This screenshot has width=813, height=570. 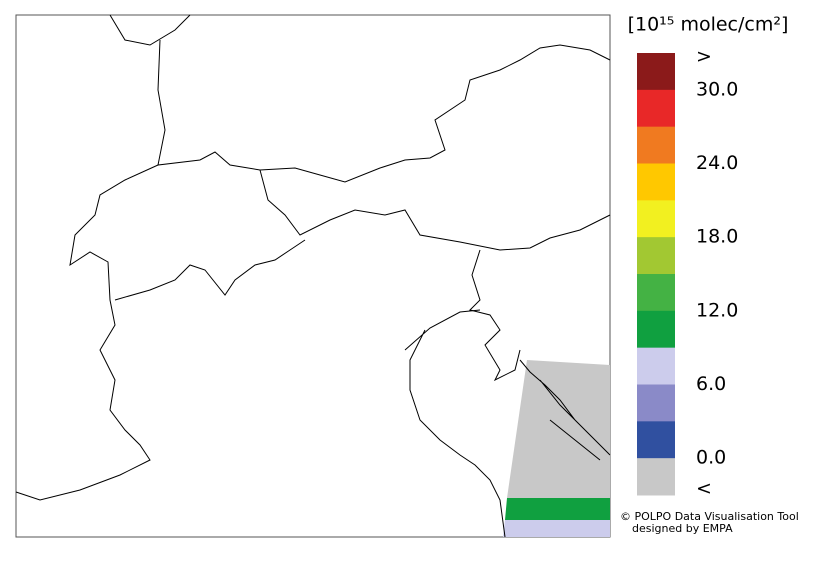 I want to click on colorbar-tick-label: 18.0, so click(x=717, y=237).